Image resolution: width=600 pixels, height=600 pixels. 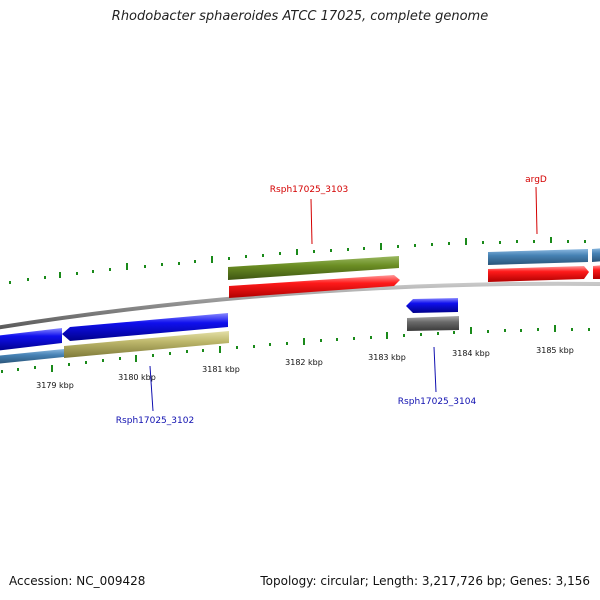 I want to click on tick-label: 3184 kbp, so click(x=471, y=353).